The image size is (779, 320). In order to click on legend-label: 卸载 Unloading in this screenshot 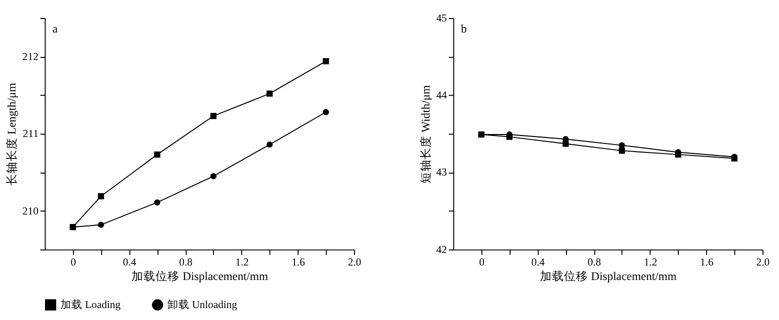, I will do `click(202, 304)`.